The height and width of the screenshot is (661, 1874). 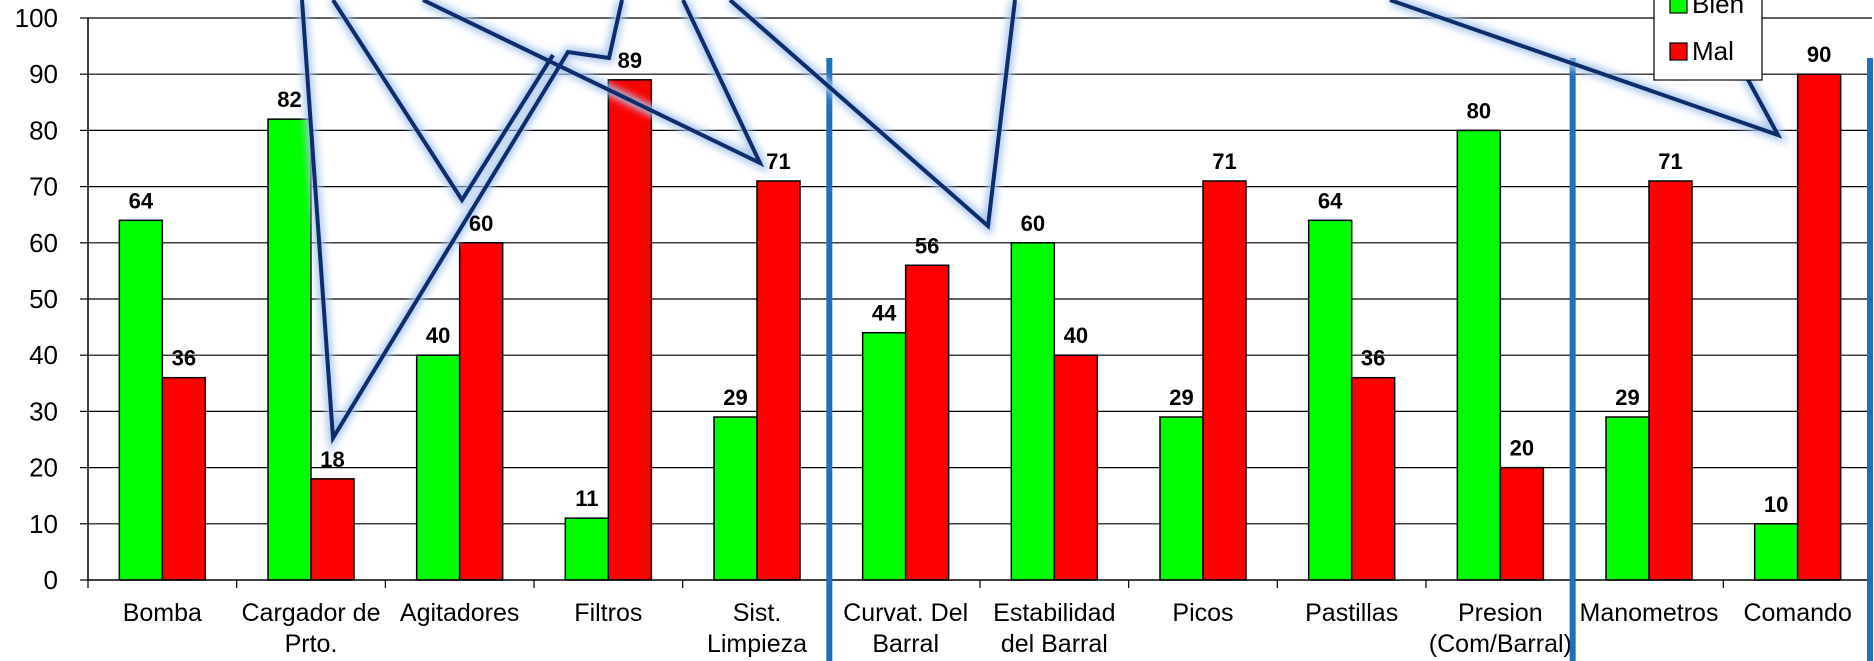 I want to click on x-category-label: Pastillas, so click(x=1351, y=613).